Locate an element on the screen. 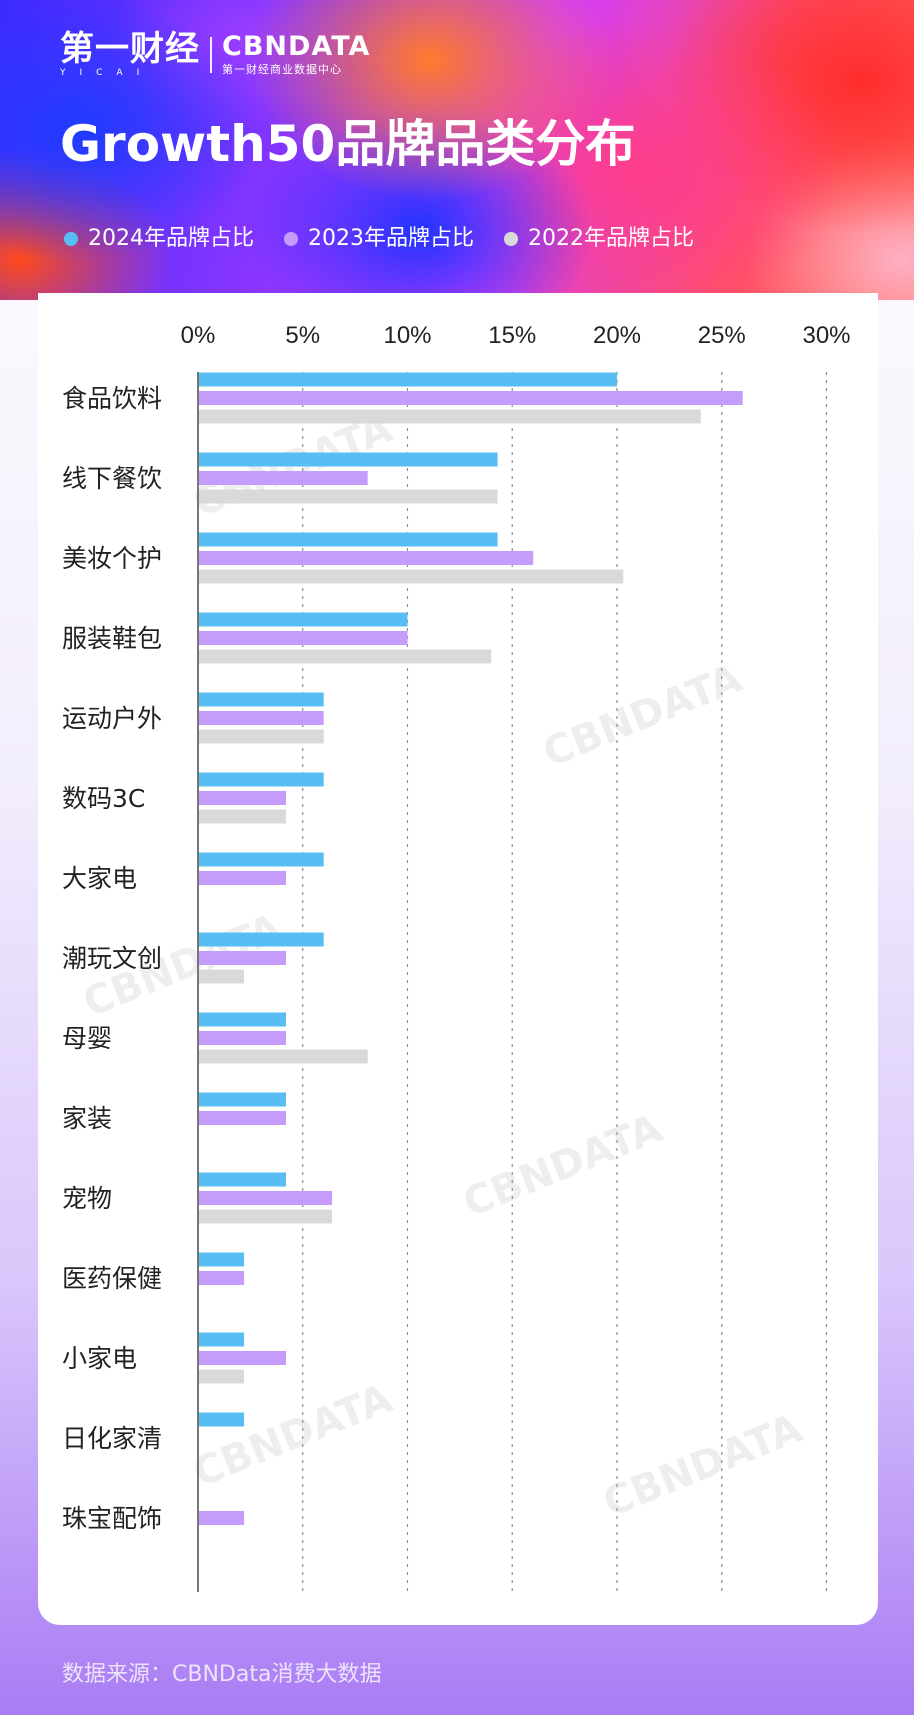 The image size is (914, 1715). category-label: 小家电 is located at coordinates (99, 1358).